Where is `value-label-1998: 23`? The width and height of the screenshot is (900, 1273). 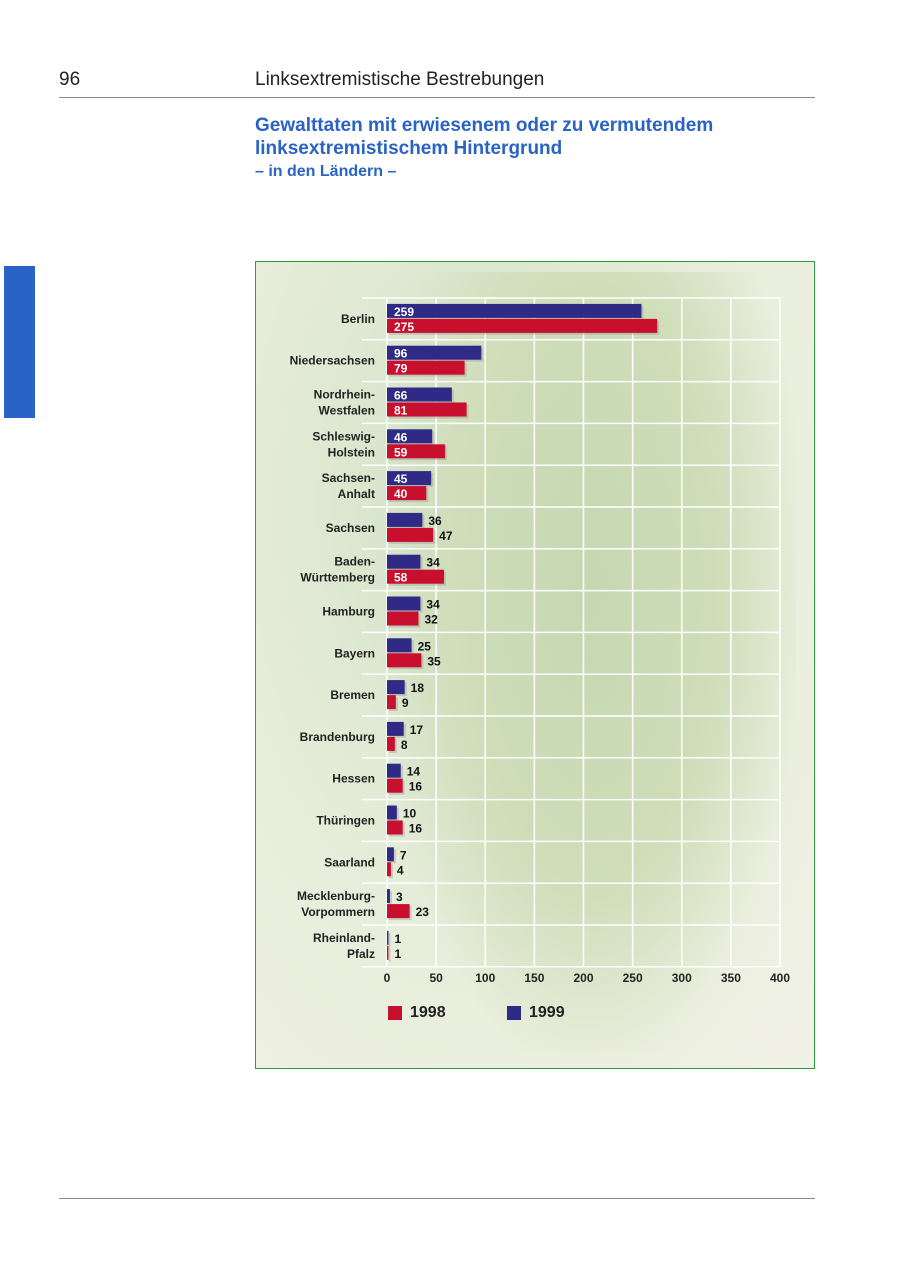
value-label-1998: 23 is located at coordinates (423, 912).